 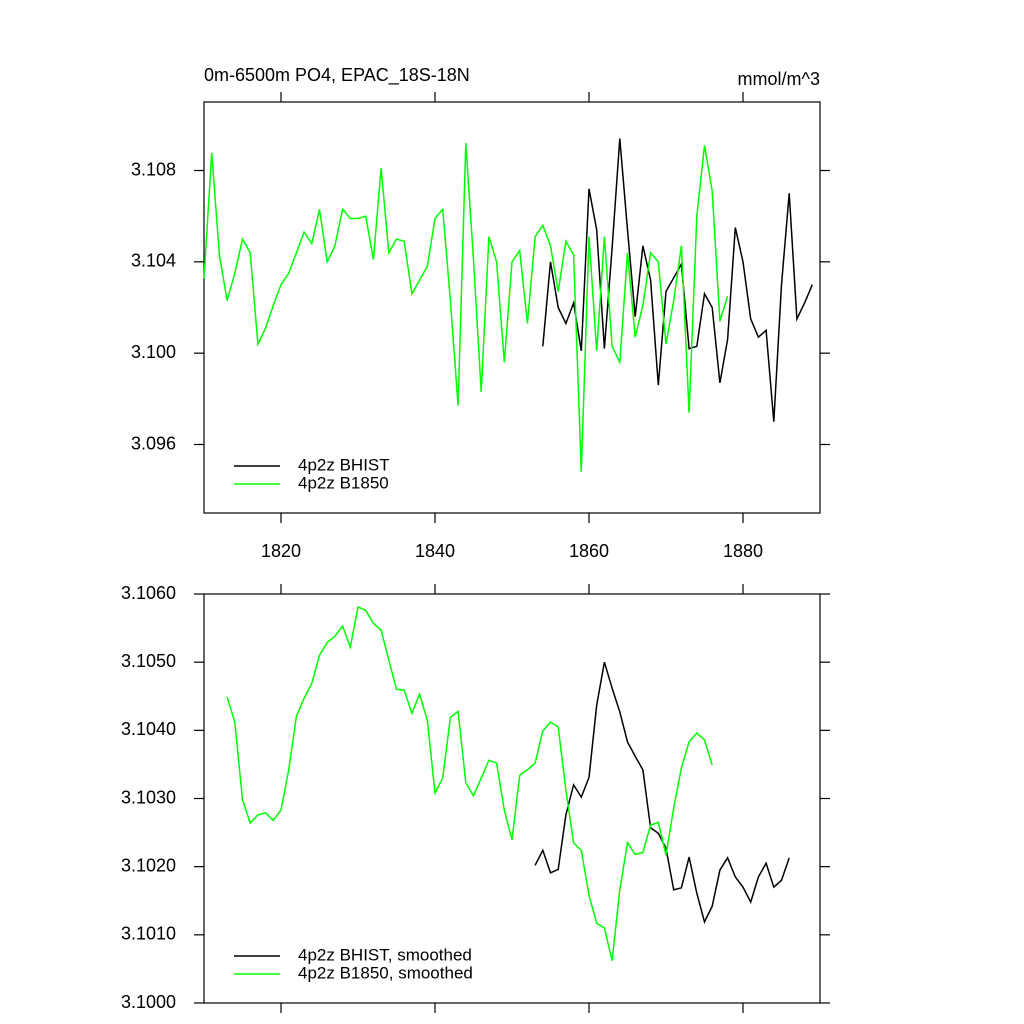 What do you see at coordinates (779, 79) in the screenshot?
I see `units-label: mmol/m^3` at bounding box center [779, 79].